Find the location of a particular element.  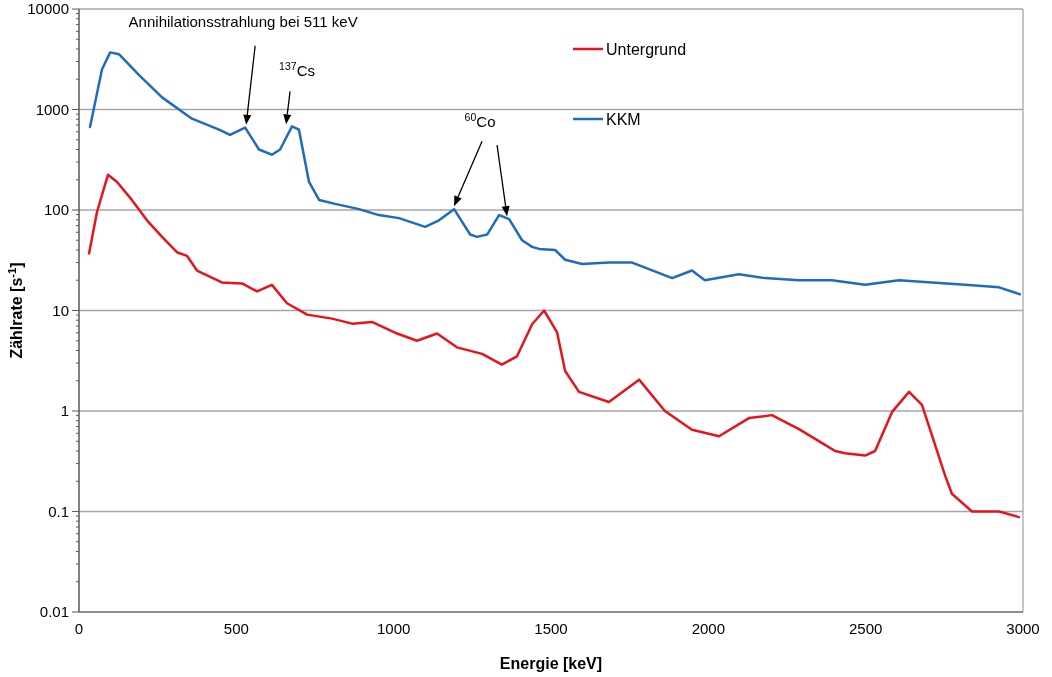

y-tick-label: 0.1 is located at coordinates (58, 511).